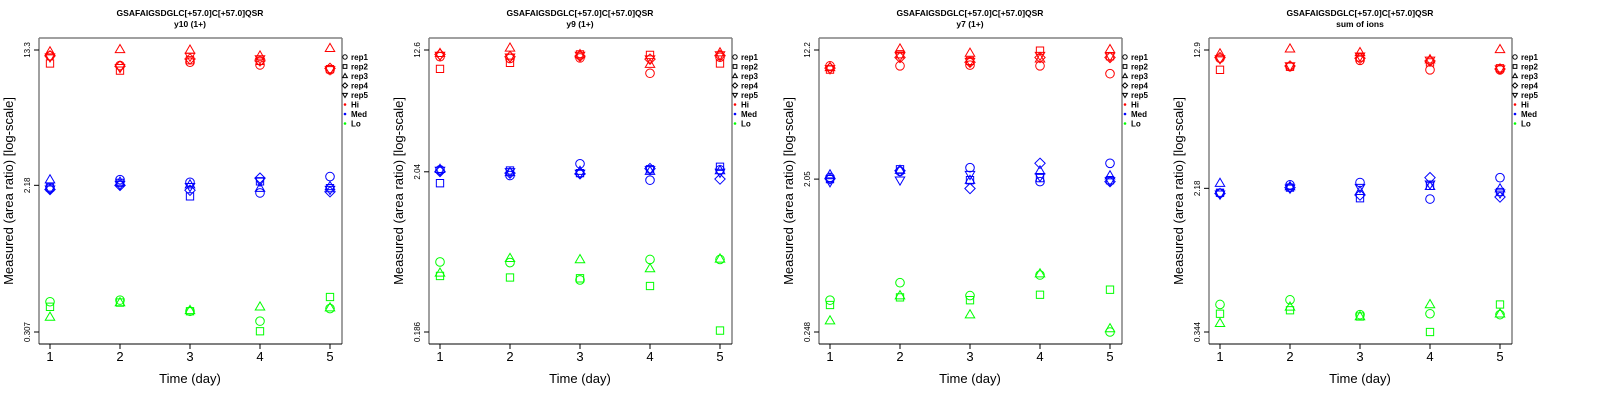  Describe the element at coordinates (735, 104) in the screenshot. I see `legend-dot-hi-icon` at that location.